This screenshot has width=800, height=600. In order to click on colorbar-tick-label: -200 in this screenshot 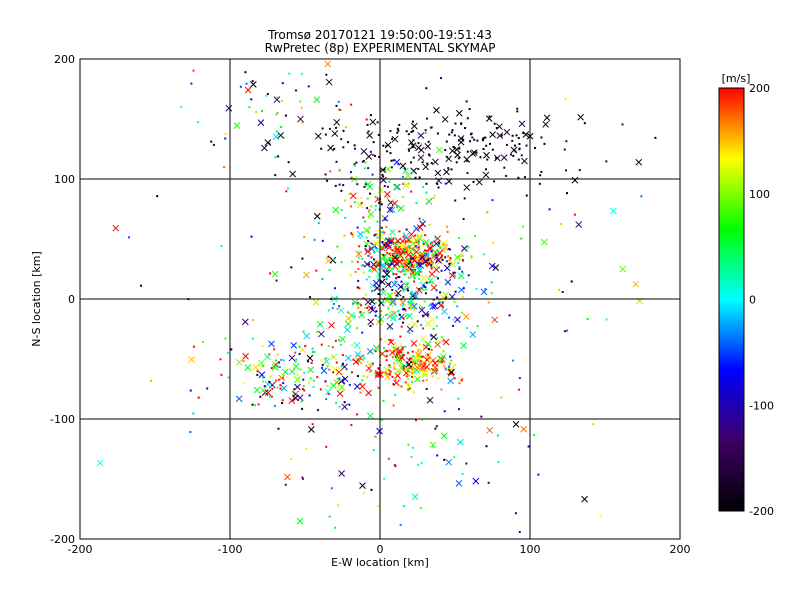, I will do `click(761, 511)`.